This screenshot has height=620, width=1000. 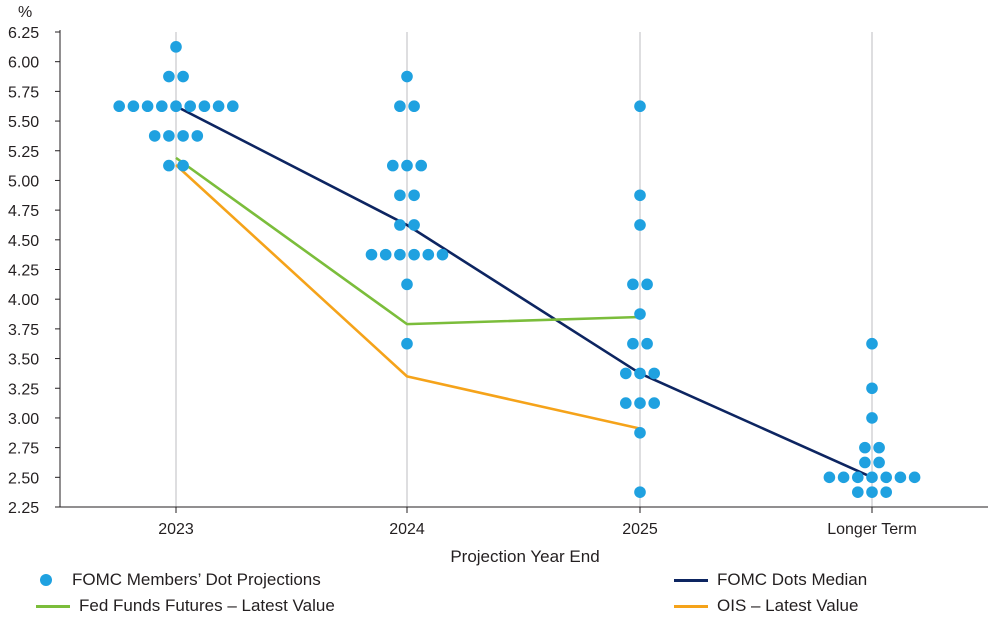 I want to click on y-tick-label: 2.50, so click(x=23, y=478).